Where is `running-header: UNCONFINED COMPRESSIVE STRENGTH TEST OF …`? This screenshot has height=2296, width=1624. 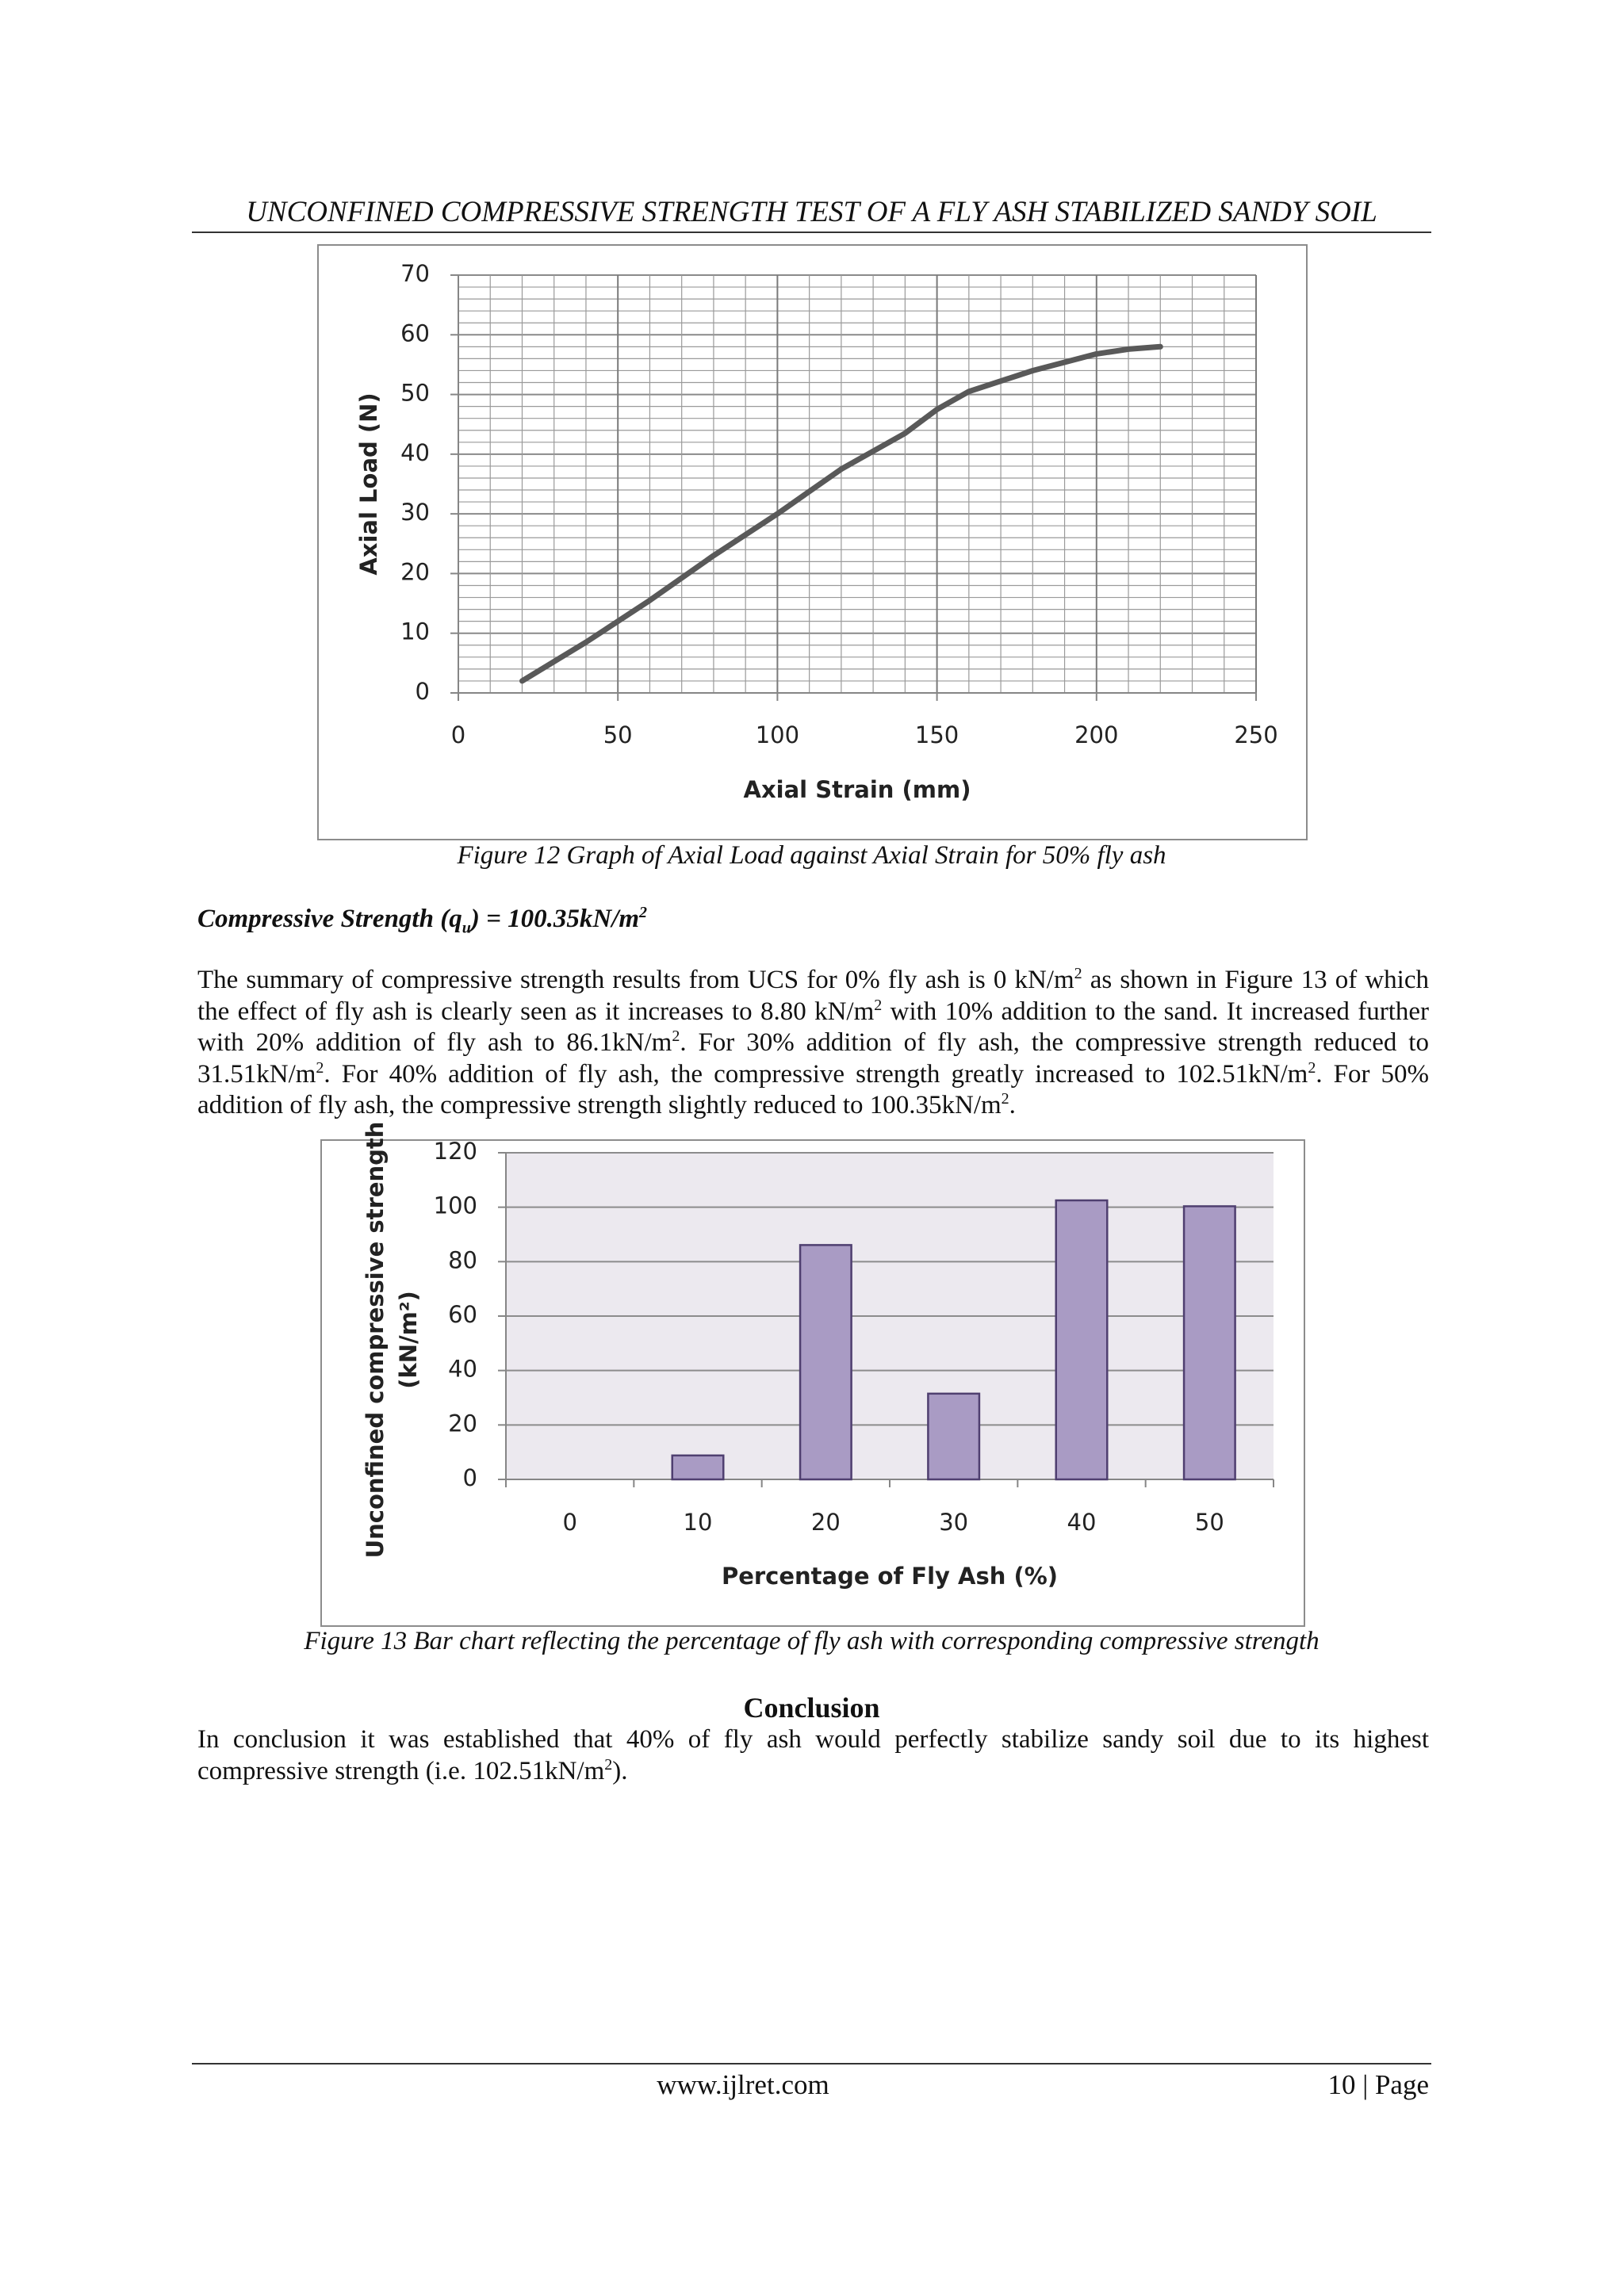 running-header: UNCONFINED COMPRESSIVE STRENGTH TEST OF … is located at coordinates (811, 212).